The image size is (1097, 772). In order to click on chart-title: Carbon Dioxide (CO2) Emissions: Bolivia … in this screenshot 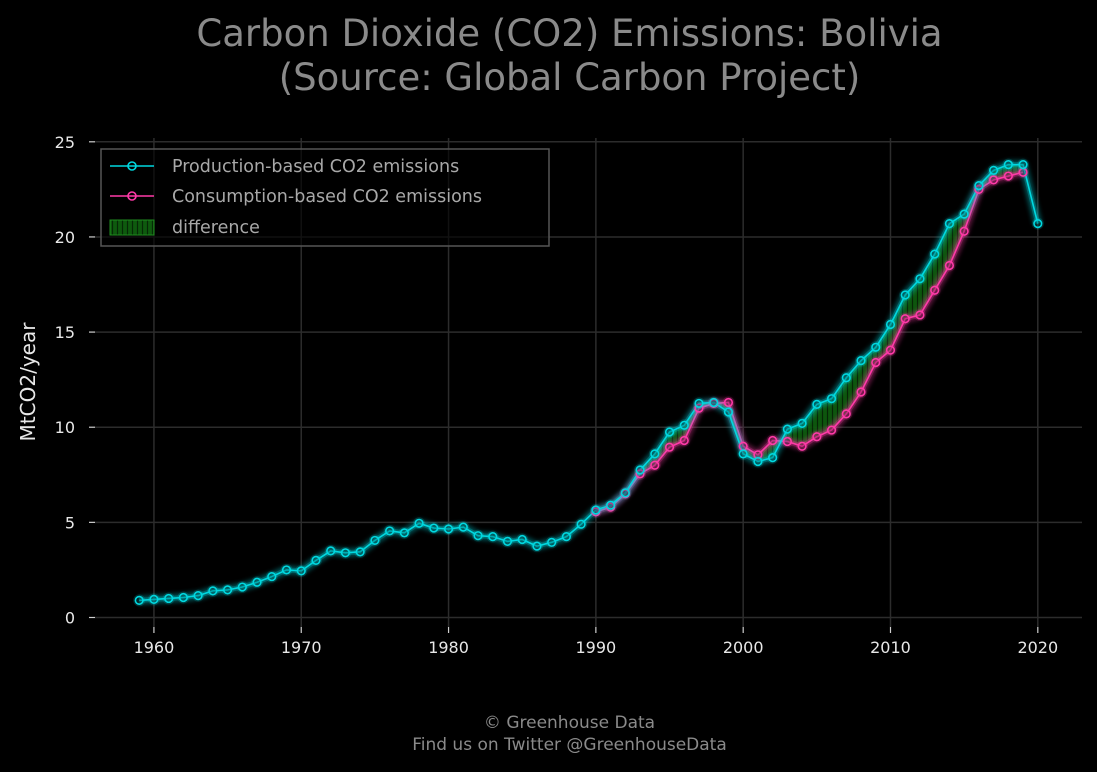, I will do `click(548, 56)`.